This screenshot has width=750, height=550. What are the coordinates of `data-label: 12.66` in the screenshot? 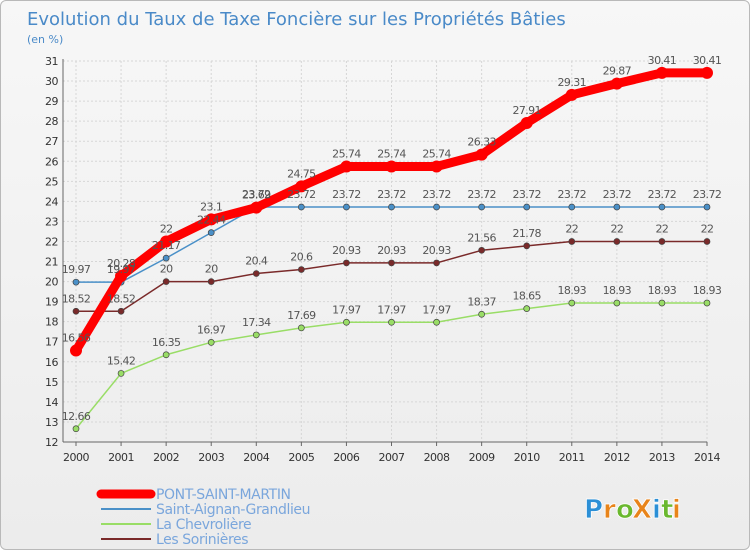 It's located at (76, 416).